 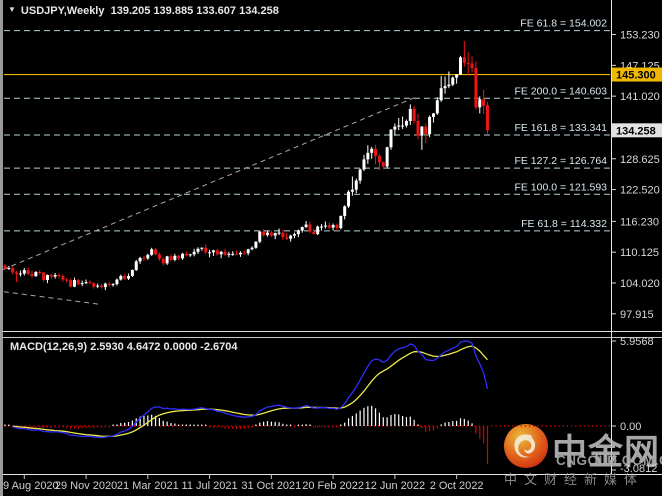 What do you see at coordinates (86, 486) in the screenshot?
I see `date-axis-label: 29 Nov 2020` at bounding box center [86, 486].